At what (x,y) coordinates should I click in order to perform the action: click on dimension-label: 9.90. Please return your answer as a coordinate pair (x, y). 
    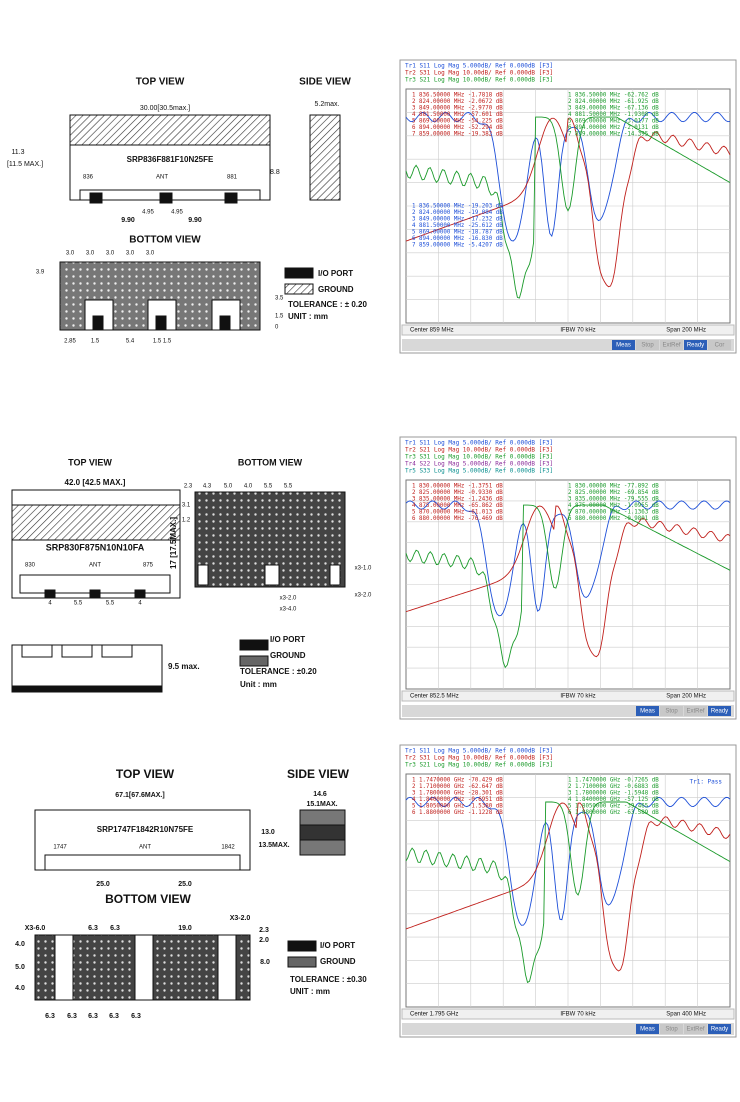
    Looking at the image, I should click on (128, 220).